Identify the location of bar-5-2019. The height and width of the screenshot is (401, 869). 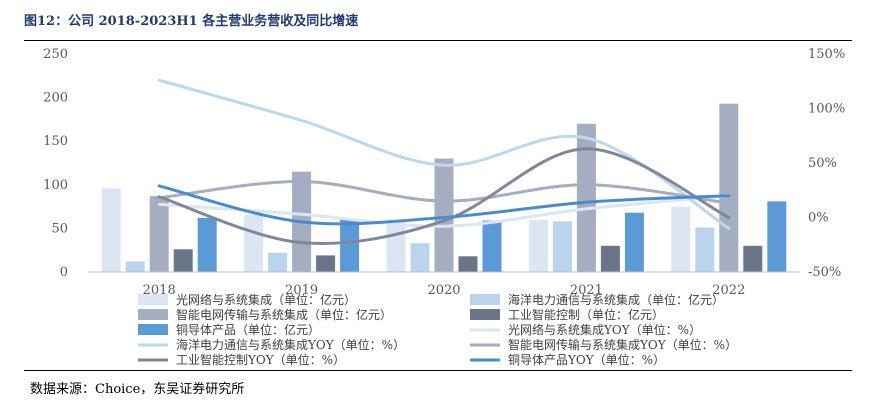
(350, 245).